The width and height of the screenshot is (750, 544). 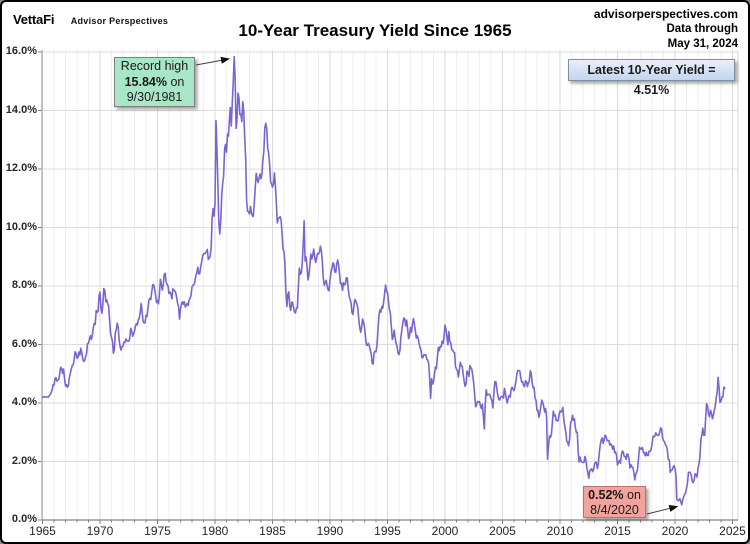 I want to click on record-low-annotation: 0.52% on 8/4/2020, so click(x=614, y=502).